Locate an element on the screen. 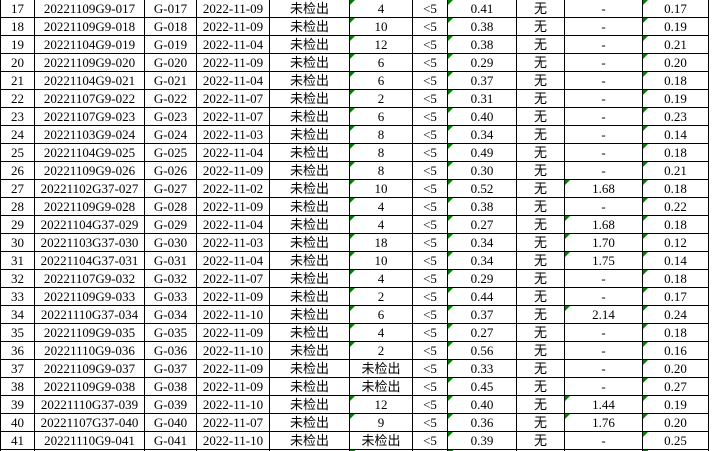 This screenshot has width=712, height=451. table-cell: 0.17 is located at coordinates (676, 9).